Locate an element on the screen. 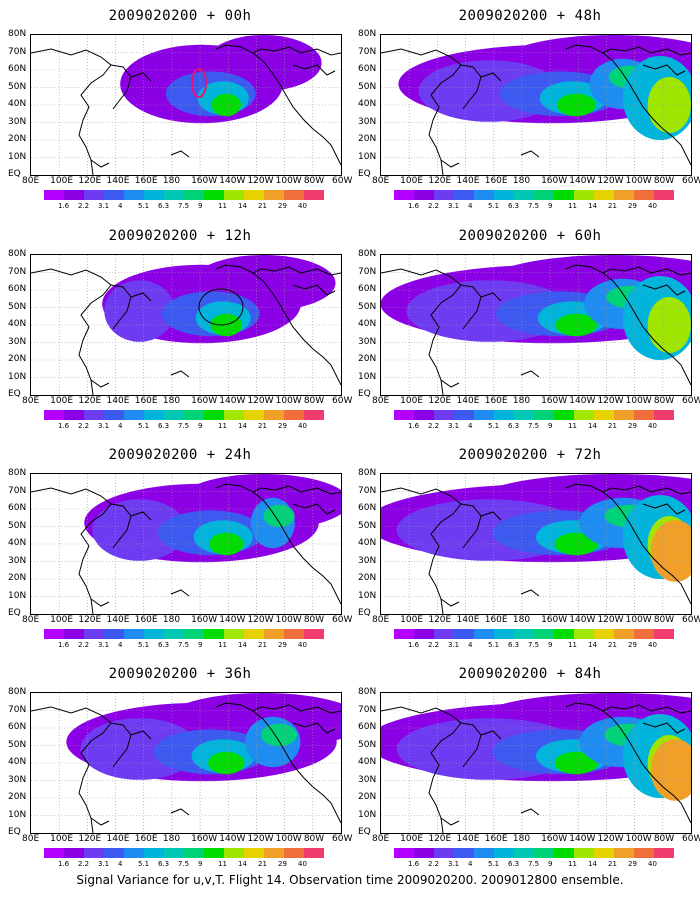  colorbar-tick-label: 29 is located at coordinates (632, 426).